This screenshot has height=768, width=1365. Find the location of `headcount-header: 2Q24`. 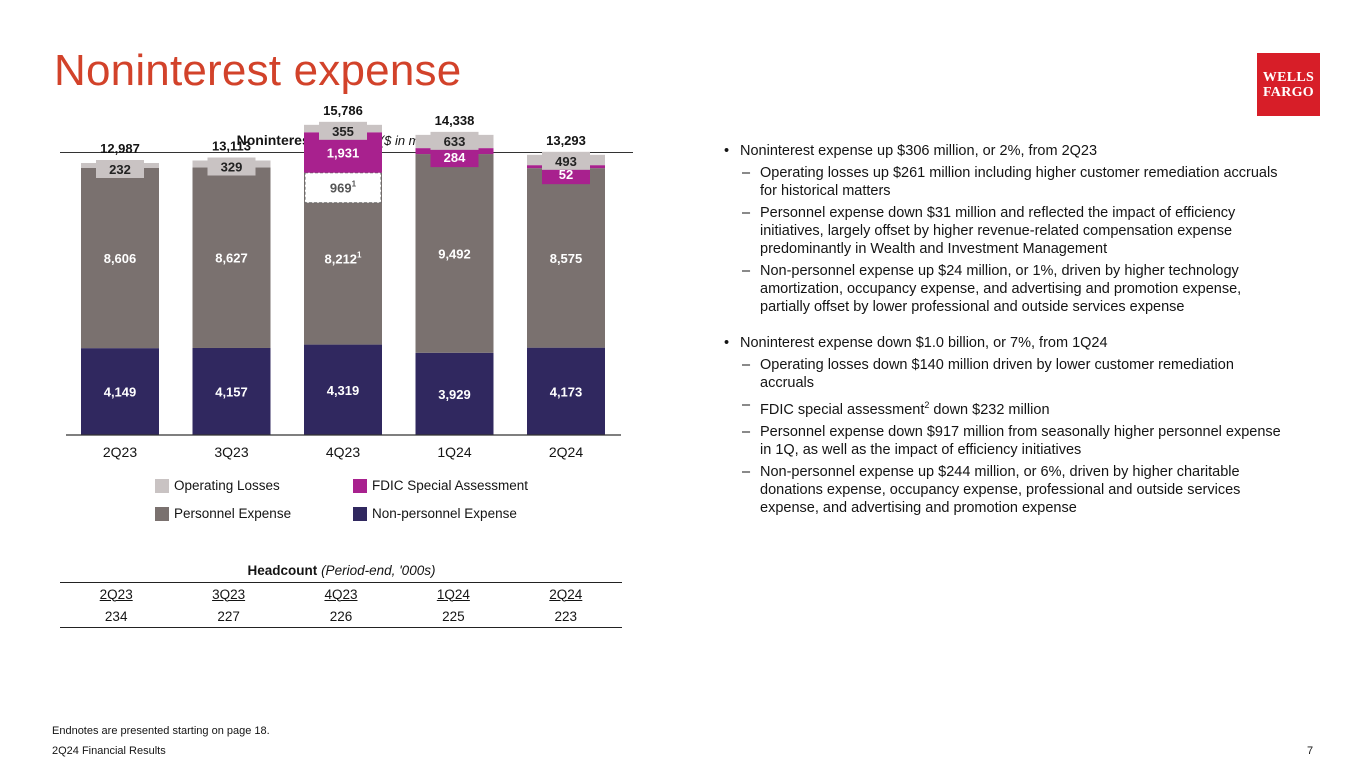

headcount-header: 2Q24 is located at coordinates (566, 594).